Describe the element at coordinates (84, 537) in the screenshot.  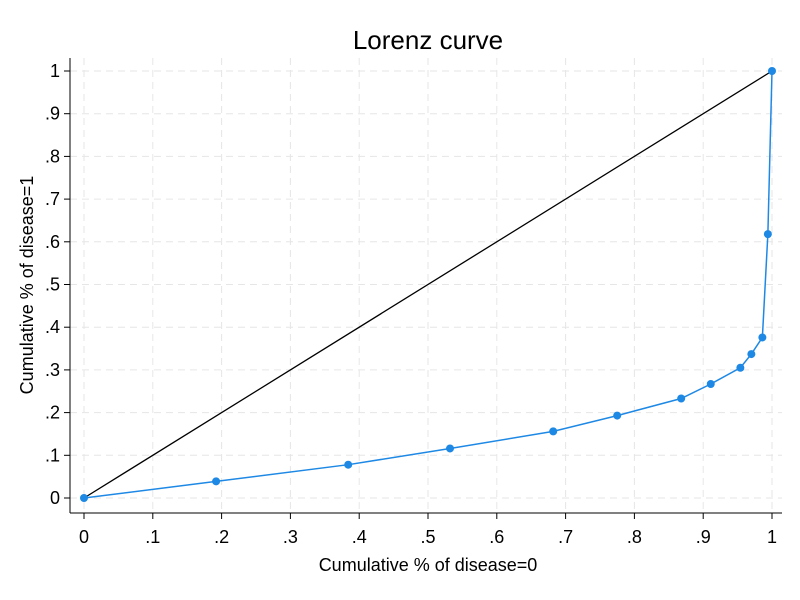
I see `x-tick-label: 0` at that location.